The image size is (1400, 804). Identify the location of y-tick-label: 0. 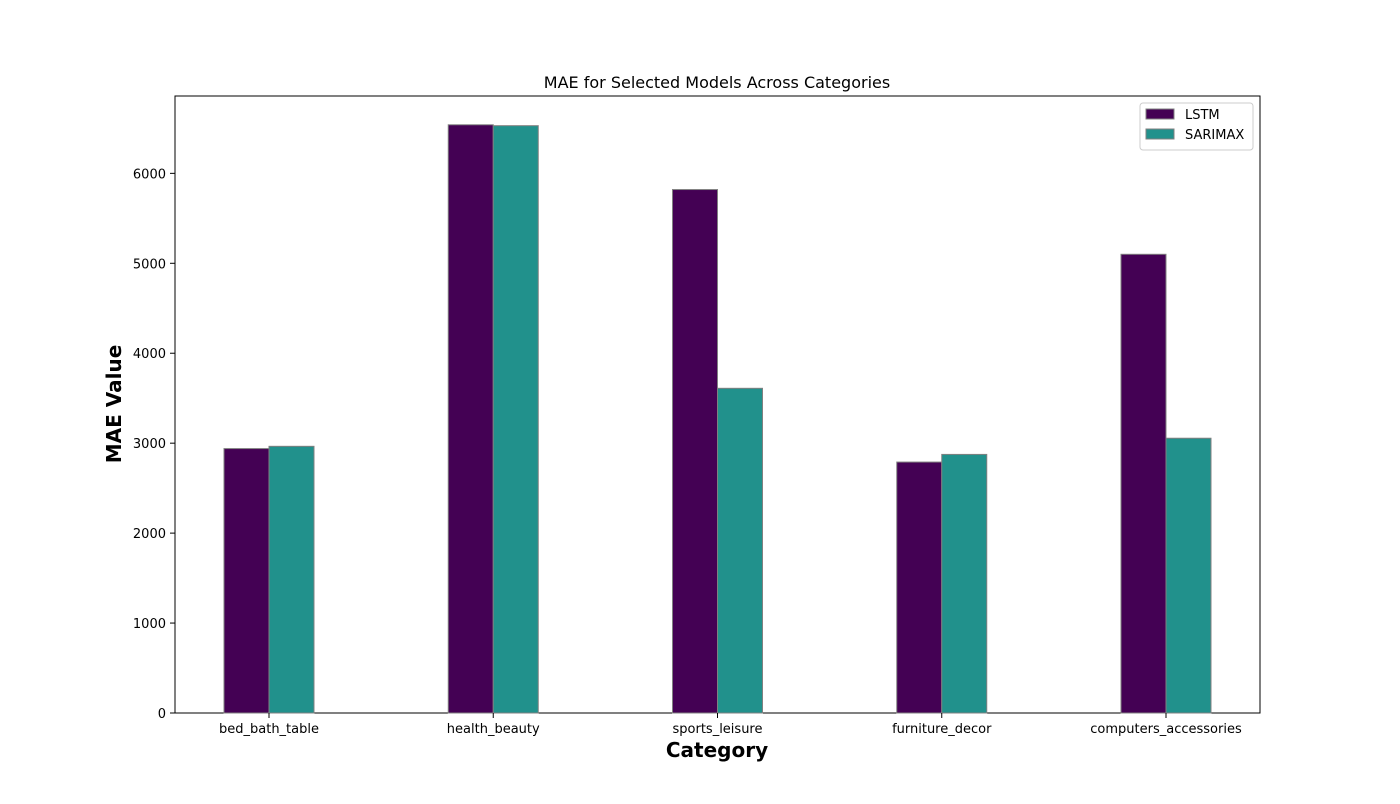
(162, 714).